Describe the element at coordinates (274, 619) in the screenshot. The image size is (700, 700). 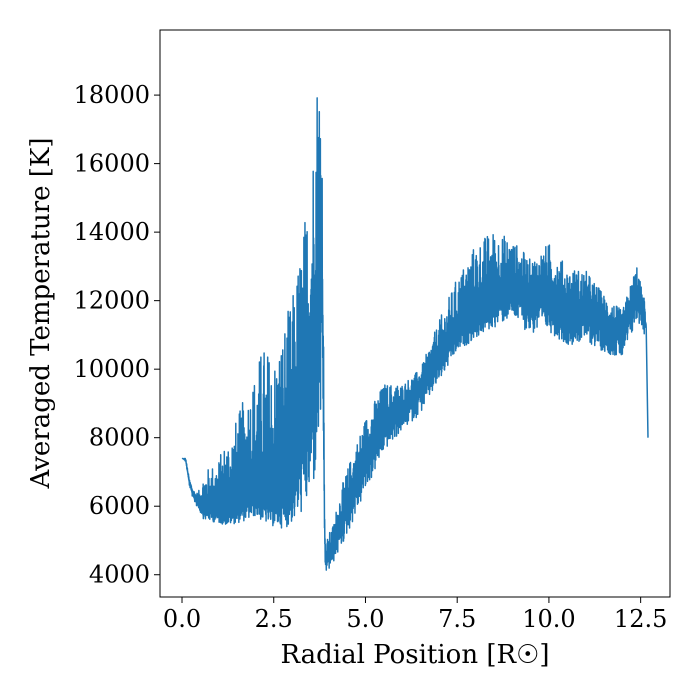
I see `x-tick-label: 2.5` at that location.